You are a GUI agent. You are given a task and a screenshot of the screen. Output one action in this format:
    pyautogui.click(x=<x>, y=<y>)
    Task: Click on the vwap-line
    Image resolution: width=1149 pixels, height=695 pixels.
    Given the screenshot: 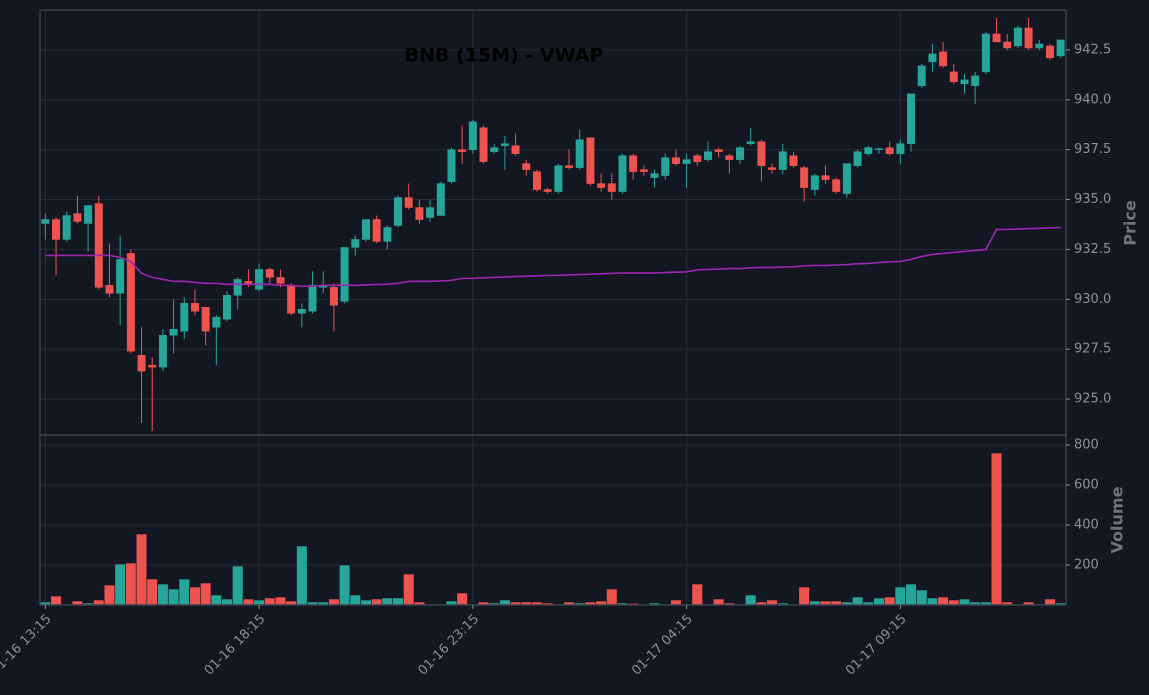 What is the action you would take?
    pyautogui.click(x=553, y=257)
    